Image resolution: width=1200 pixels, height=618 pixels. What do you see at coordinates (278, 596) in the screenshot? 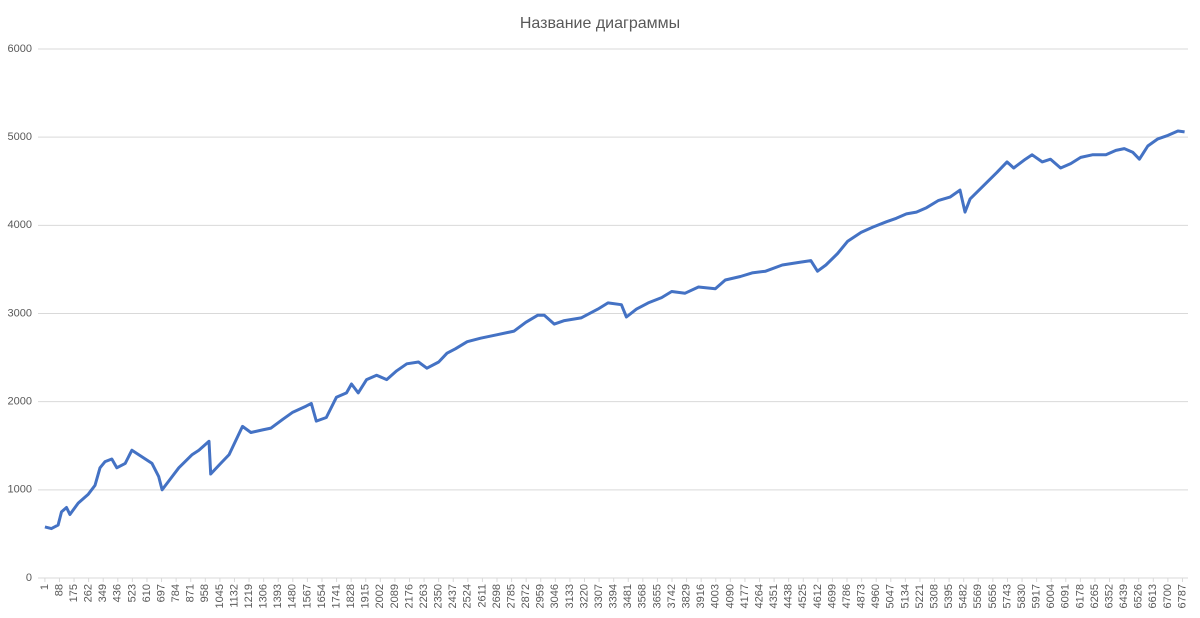
I see `x-tick-label: 1393` at bounding box center [278, 596].